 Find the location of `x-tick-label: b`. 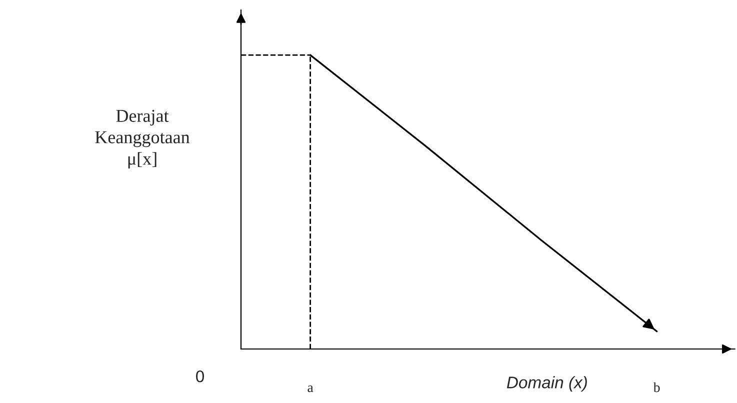

x-tick-label: b is located at coordinates (656, 387).